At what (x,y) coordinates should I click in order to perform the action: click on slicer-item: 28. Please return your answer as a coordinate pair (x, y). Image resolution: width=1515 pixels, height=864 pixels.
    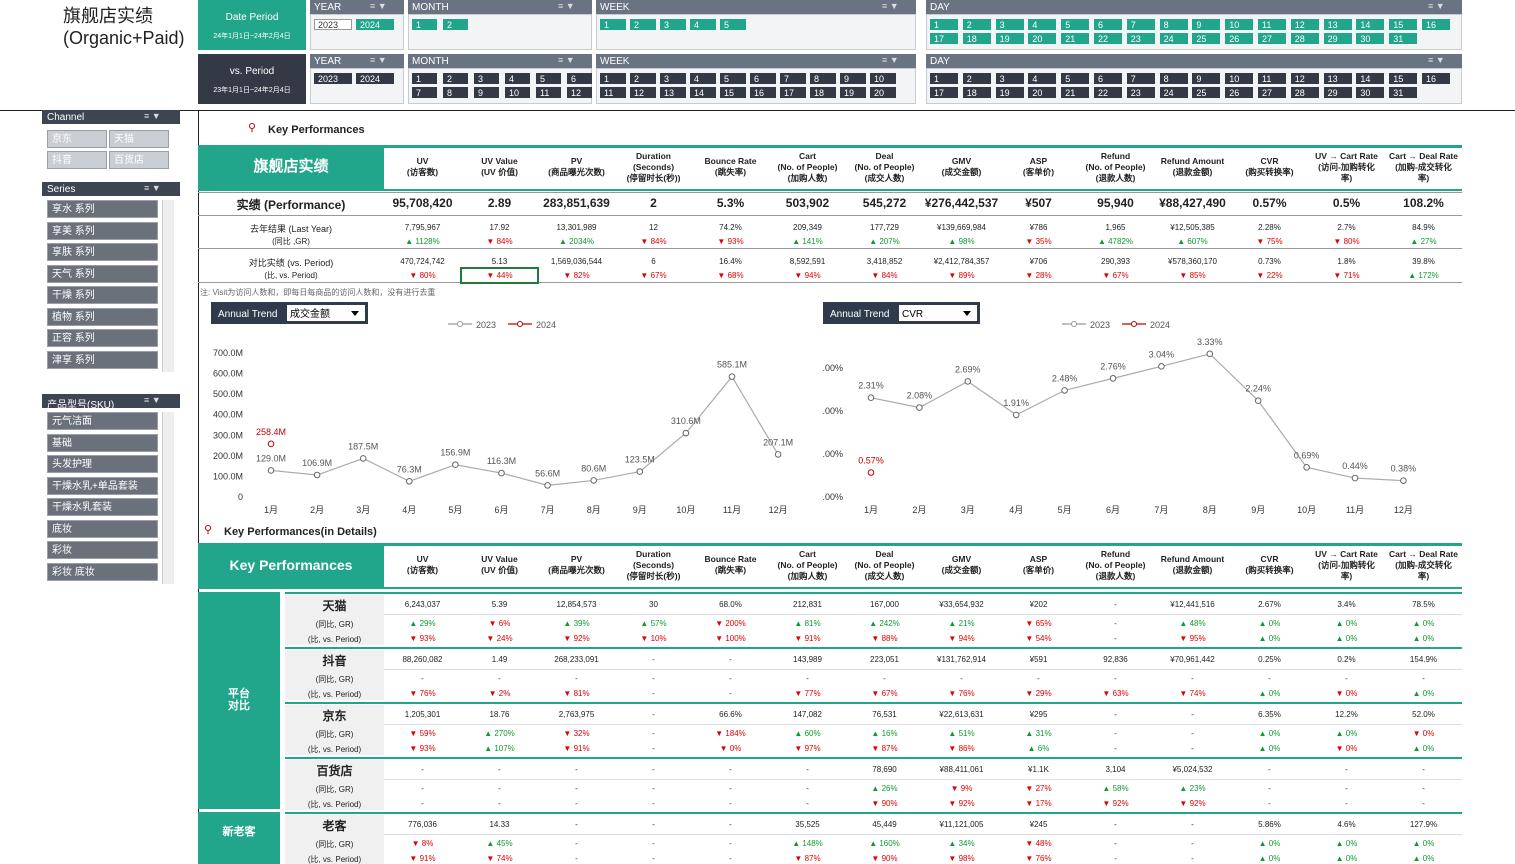
    Looking at the image, I should click on (1304, 92).